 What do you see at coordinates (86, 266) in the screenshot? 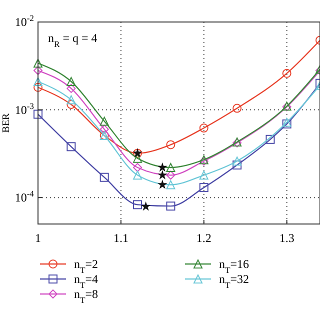
I see `legend-label: n$_{T}$=2` at bounding box center [86, 266].